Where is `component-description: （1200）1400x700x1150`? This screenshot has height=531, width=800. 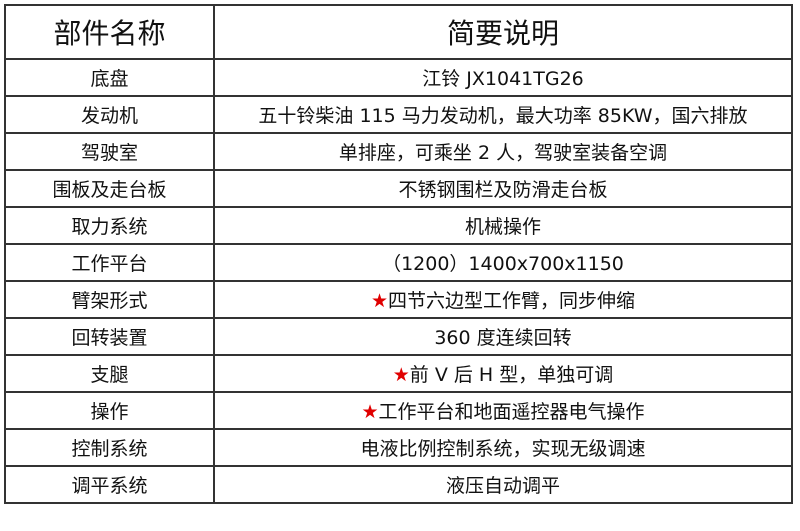
component-description: （1200）1400x700x1150 is located at coordinates (503, 262).